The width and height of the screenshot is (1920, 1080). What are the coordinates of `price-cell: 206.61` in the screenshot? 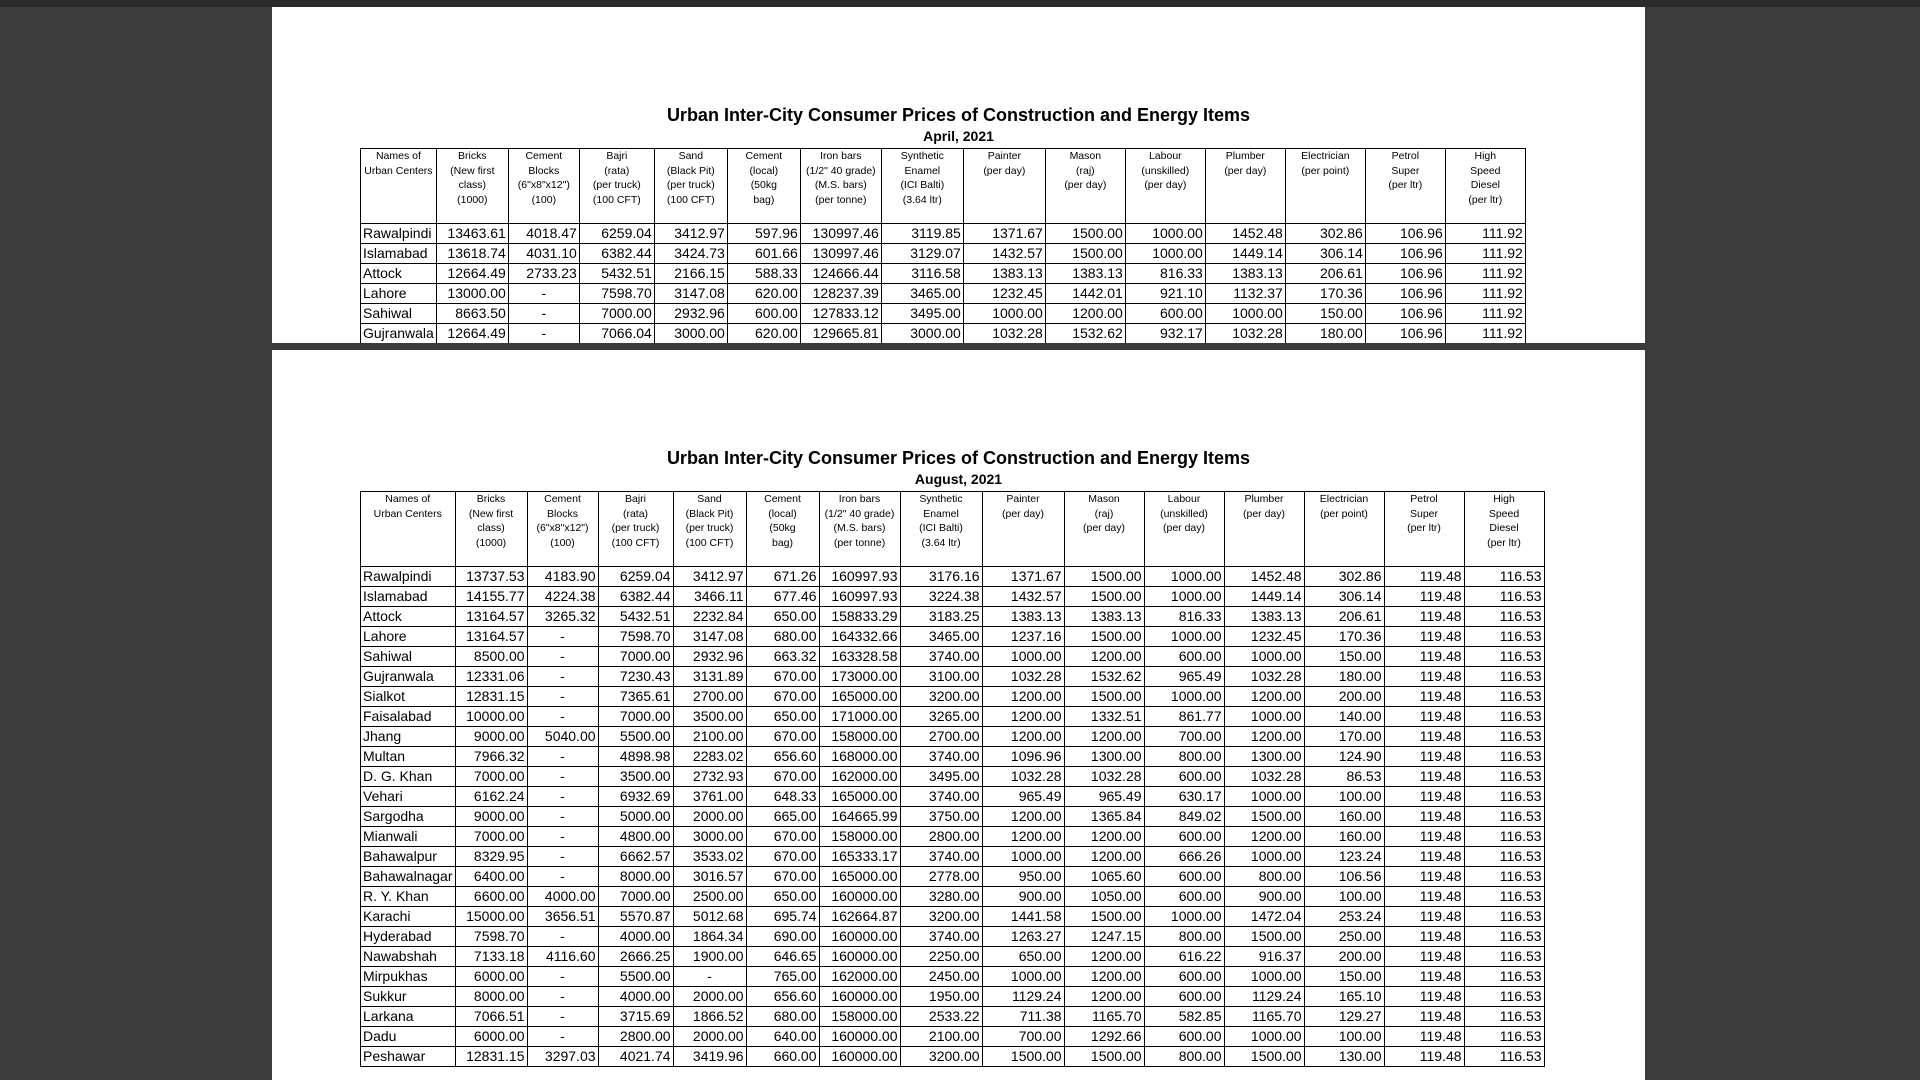 It's located at (1344, 616).